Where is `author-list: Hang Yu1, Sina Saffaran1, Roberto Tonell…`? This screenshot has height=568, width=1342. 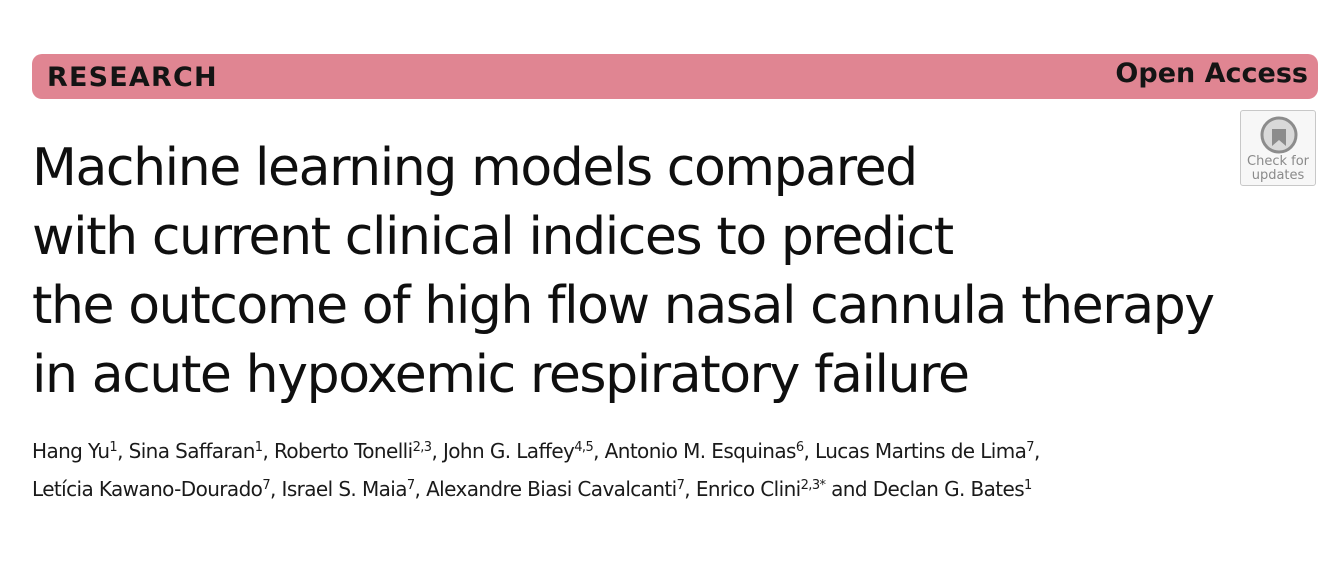
author-list: Hang Yu1, Sina Saffaran1, Roberto Tonell… is located at coordinates (536, 470).